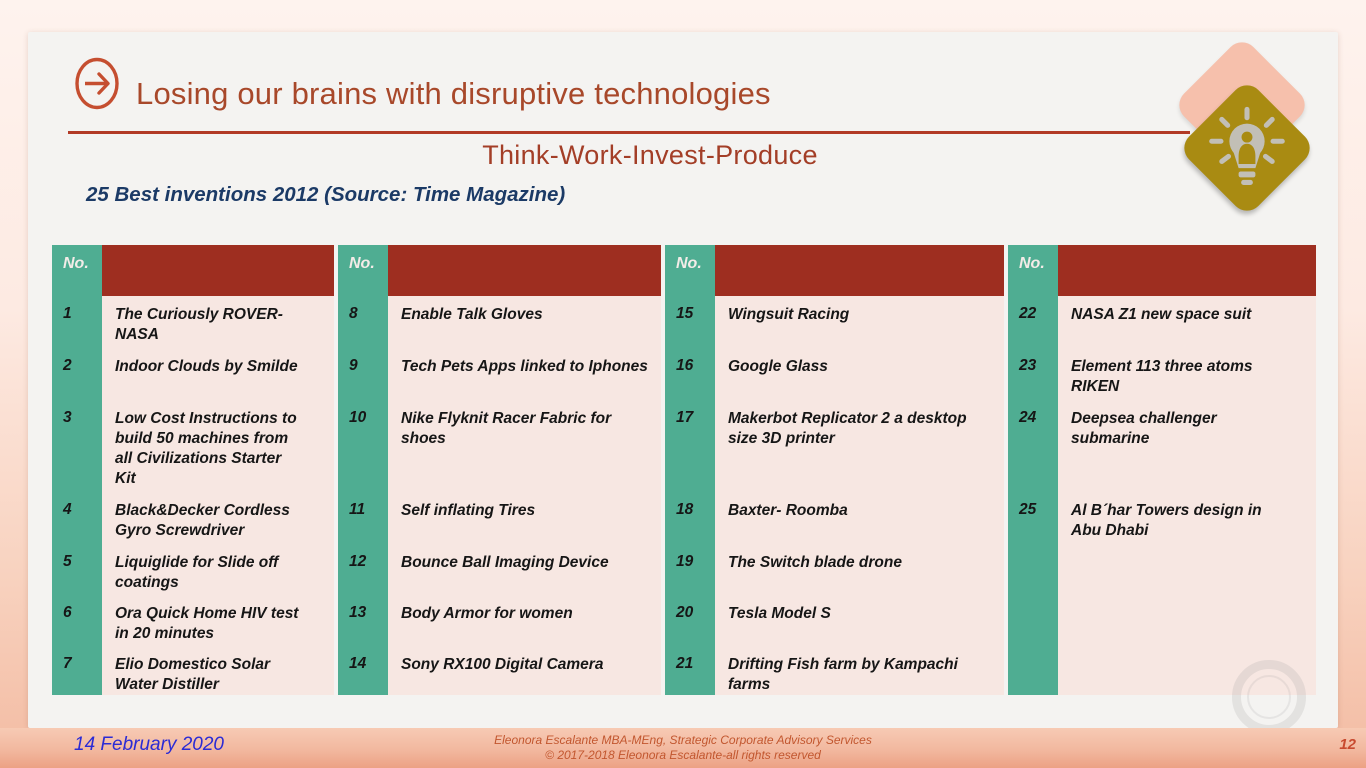  Describe the element at coordinates (1187, 446) in the screenshot. I see `item-text: Deepsea challenger submarine` at that location.